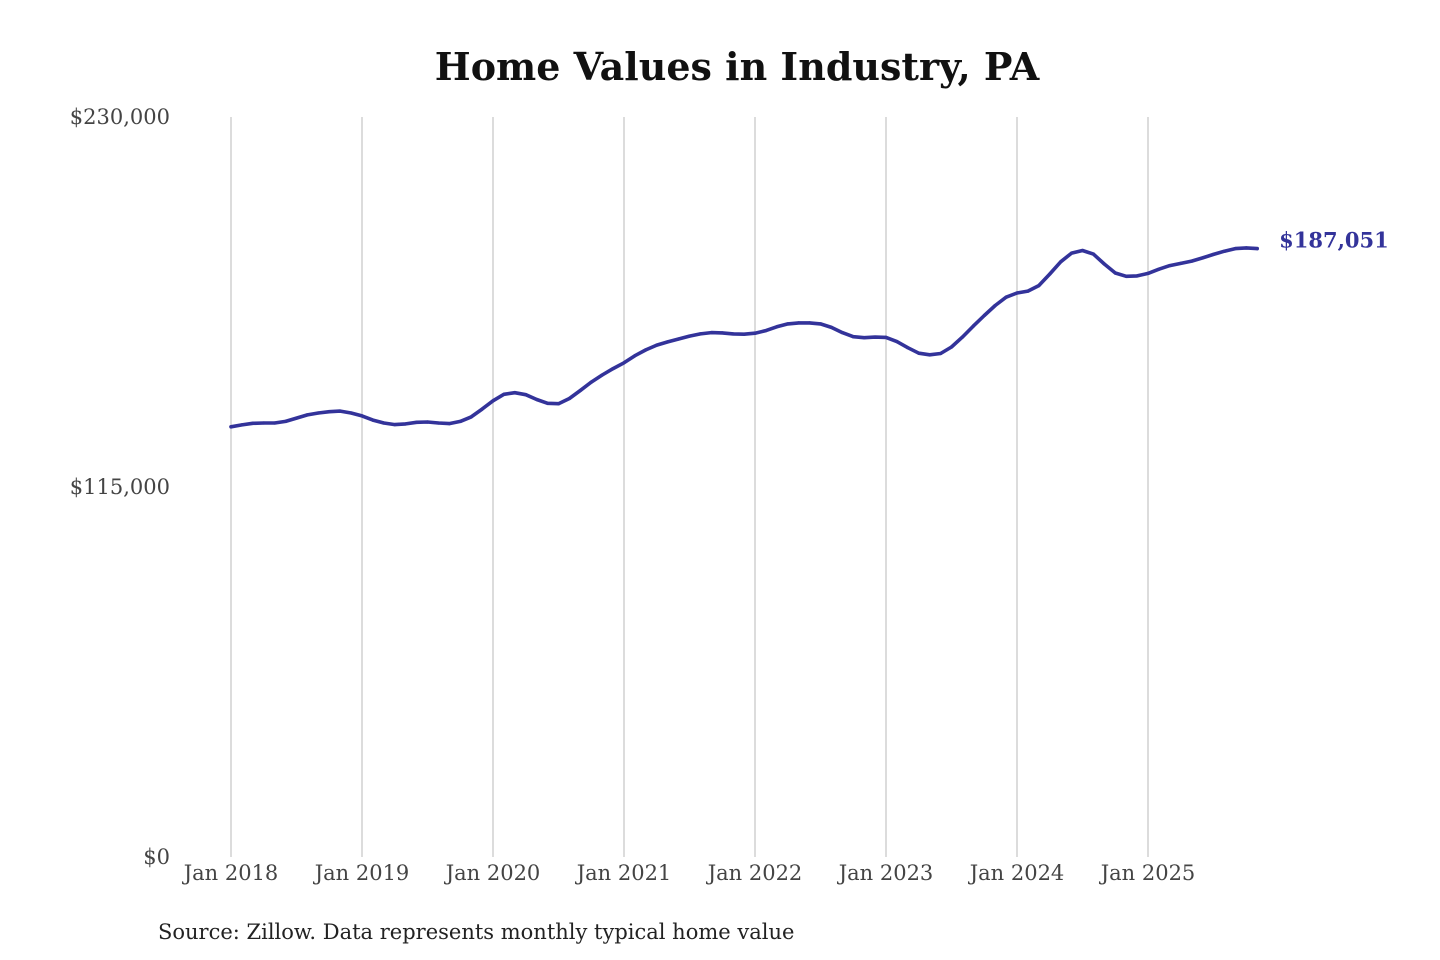  Describe the element at coordinates (754, 873) in the screenshot. I see `x-tick-label: Jan 2022` at that location.